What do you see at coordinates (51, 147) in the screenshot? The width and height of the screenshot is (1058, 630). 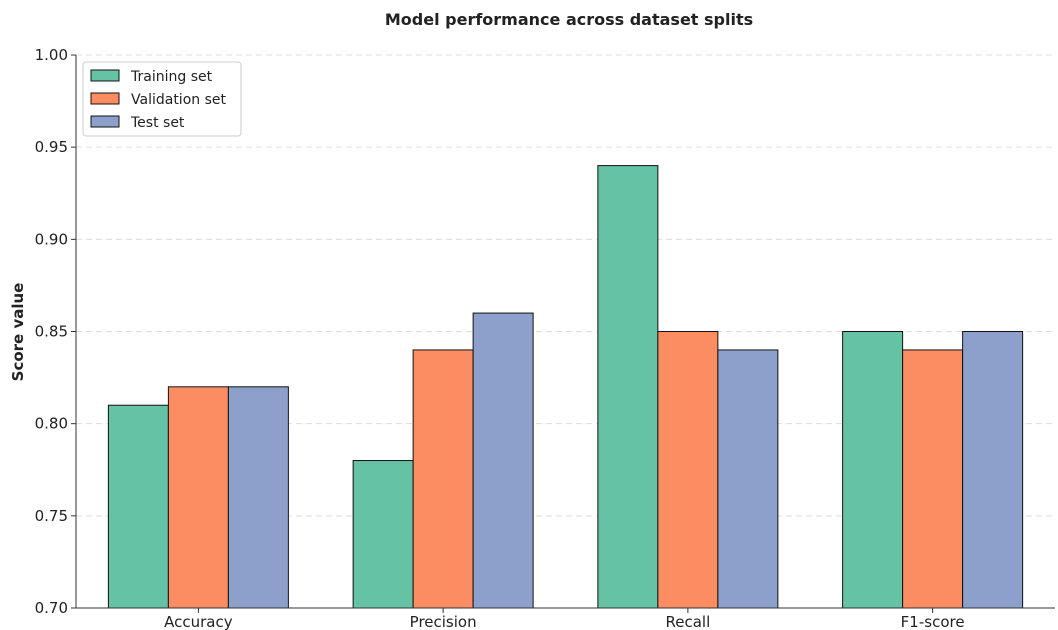 I see `y-tick-label: 0.95` at bounding box center [51, 147].